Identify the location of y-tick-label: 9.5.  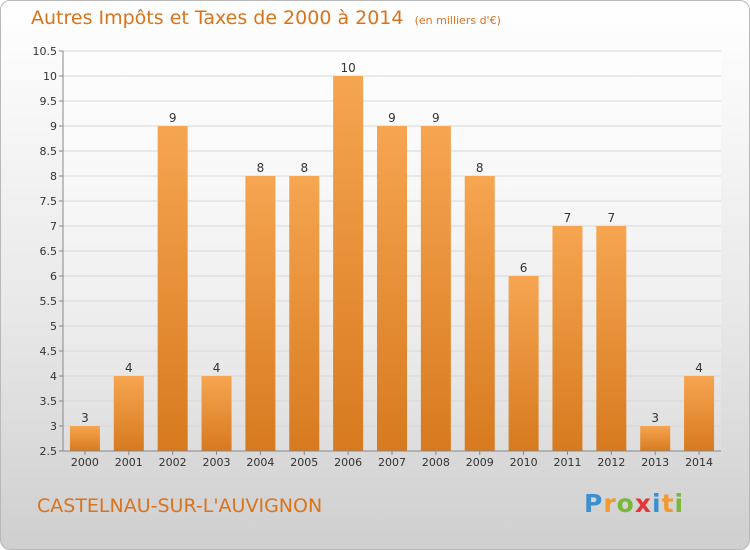
(49, 101).